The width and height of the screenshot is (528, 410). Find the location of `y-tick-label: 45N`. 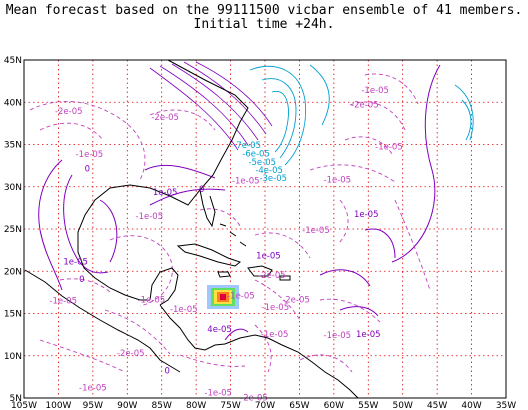

y-tick-label: 45N is located at coordinates (13, 61).